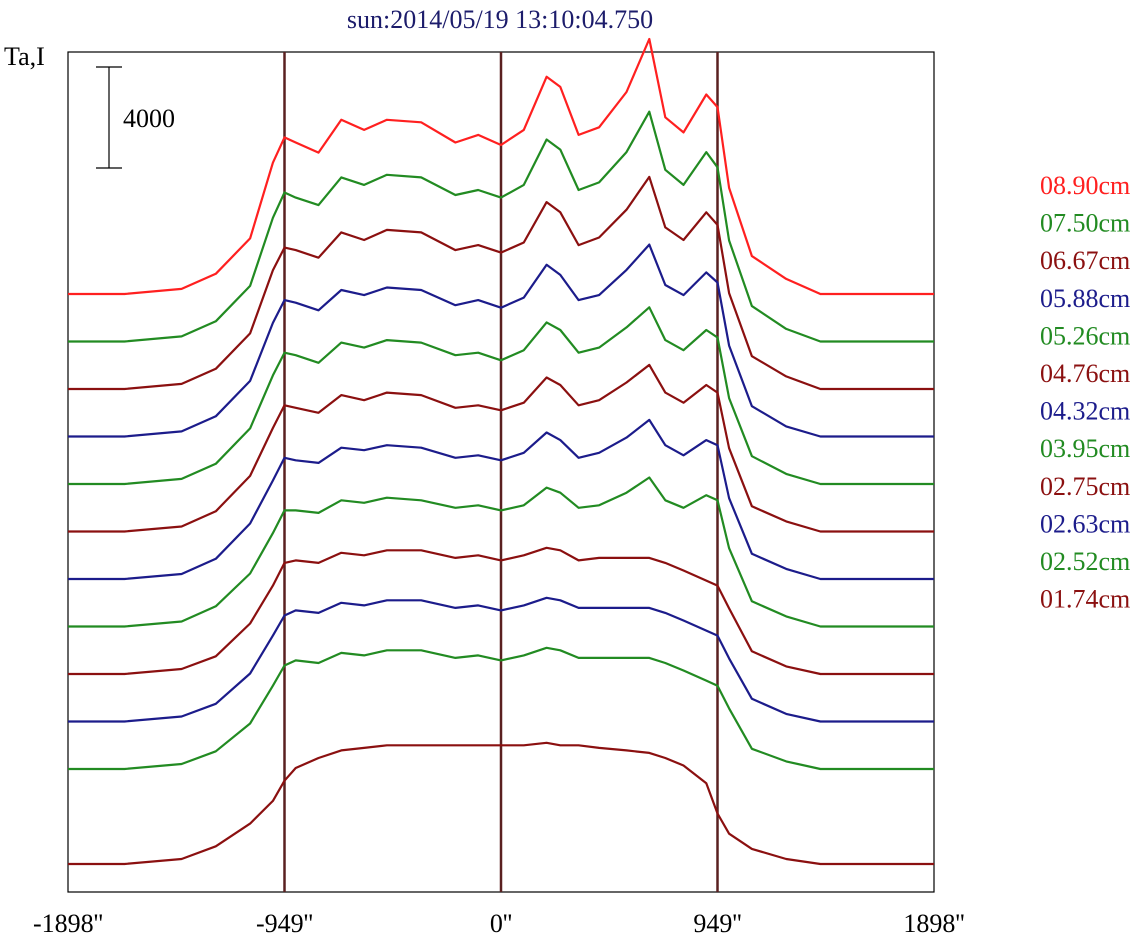 This screenshot has height=941, width=1147. Describe the element at coordinates (1085, 185) in the screenshot. I see `legend-entry: 08.90cm` at that location.